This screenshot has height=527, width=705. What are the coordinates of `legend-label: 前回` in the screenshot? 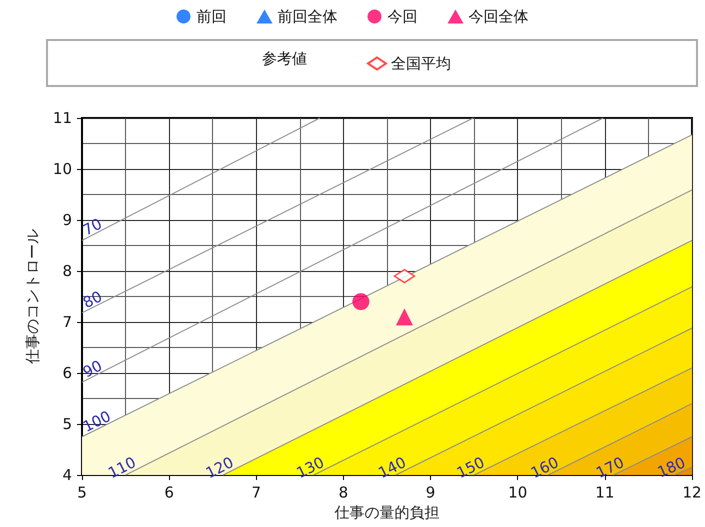 It's located at (211, 17).